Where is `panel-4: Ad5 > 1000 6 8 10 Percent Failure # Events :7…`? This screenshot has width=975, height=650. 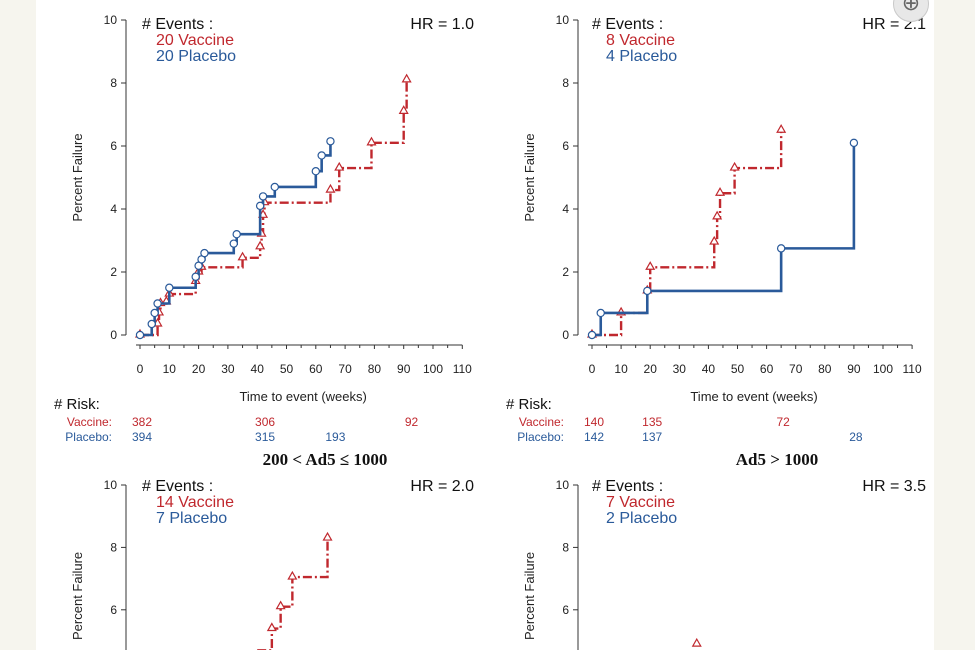 panel-4: Ad5 > 1000 6 8 10 Percent Failure # Events :7… is located at coordinates (724, 550).